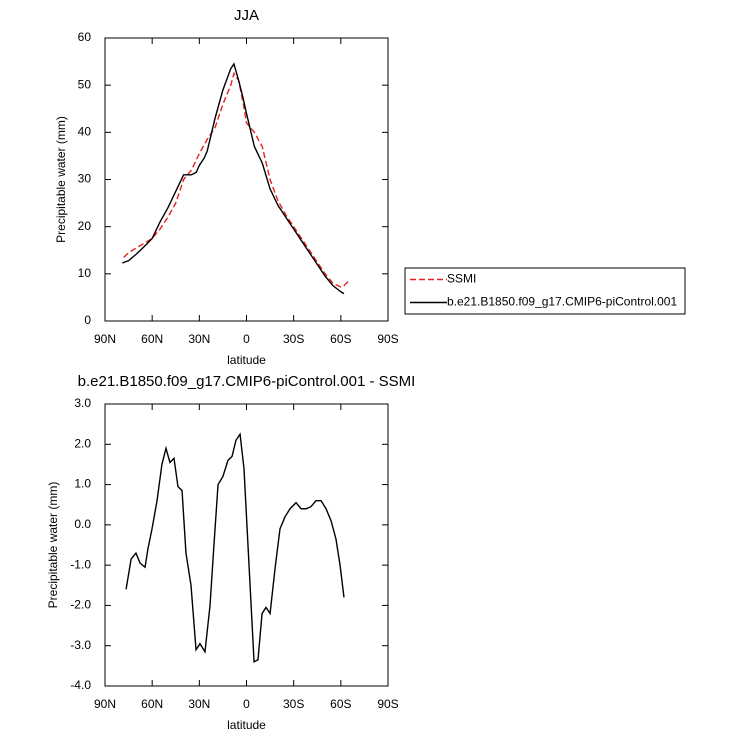 The width and height of the screenshot is (732, 737). I want to click on y-tick-label: 50, so click(85, 84).